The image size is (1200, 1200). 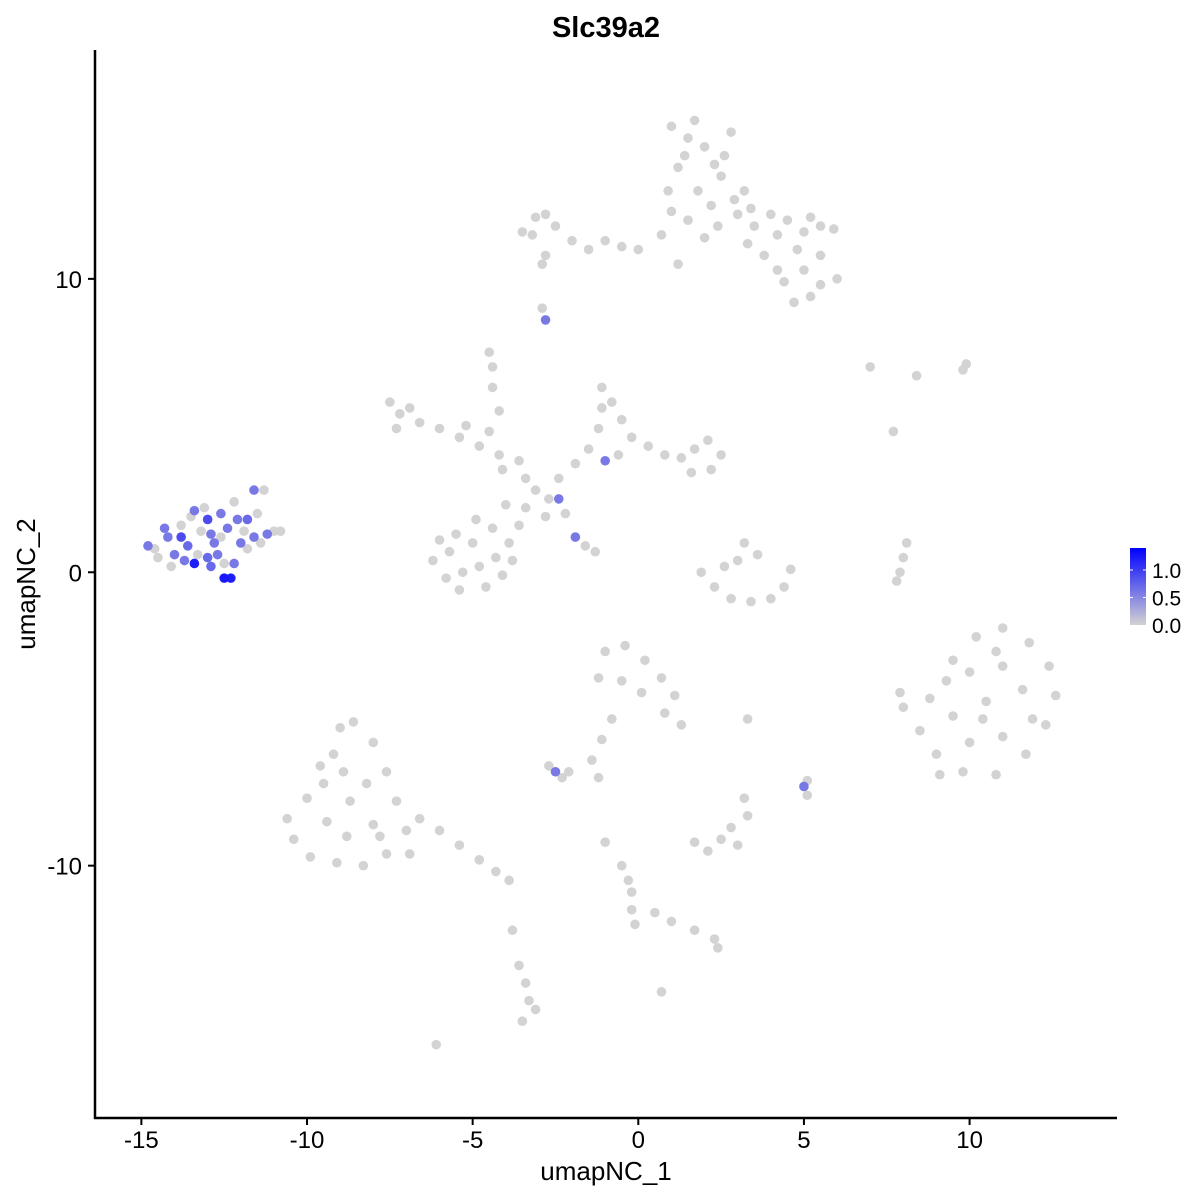 I want to click on x-tick-label: -10, so click(x=307, y=1140).